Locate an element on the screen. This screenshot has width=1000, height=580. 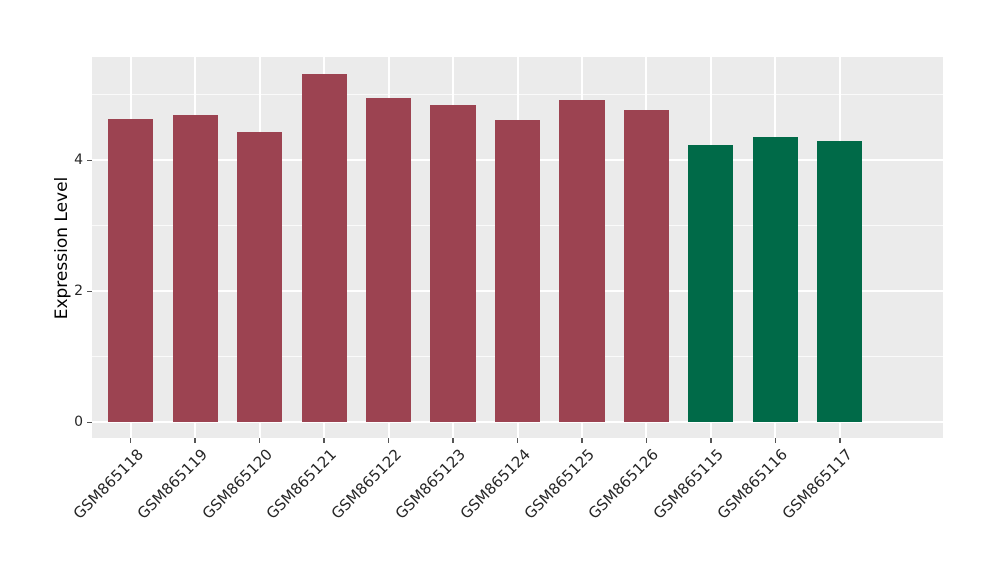
x-tick-mark-GSM865117 is located at coordinates (840, 440).